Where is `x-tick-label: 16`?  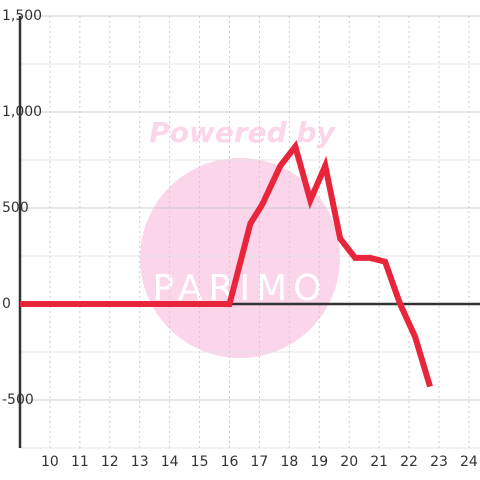 x-tick-label: 16 is located at coordinates (230, 462).